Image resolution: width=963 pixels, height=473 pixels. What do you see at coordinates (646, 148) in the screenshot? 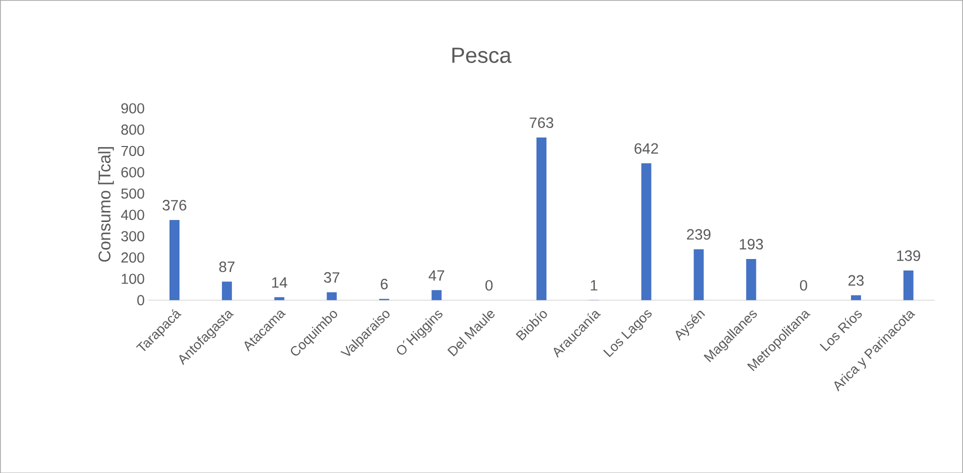
I see `data-label: 642` at bounding box center [646, 148].